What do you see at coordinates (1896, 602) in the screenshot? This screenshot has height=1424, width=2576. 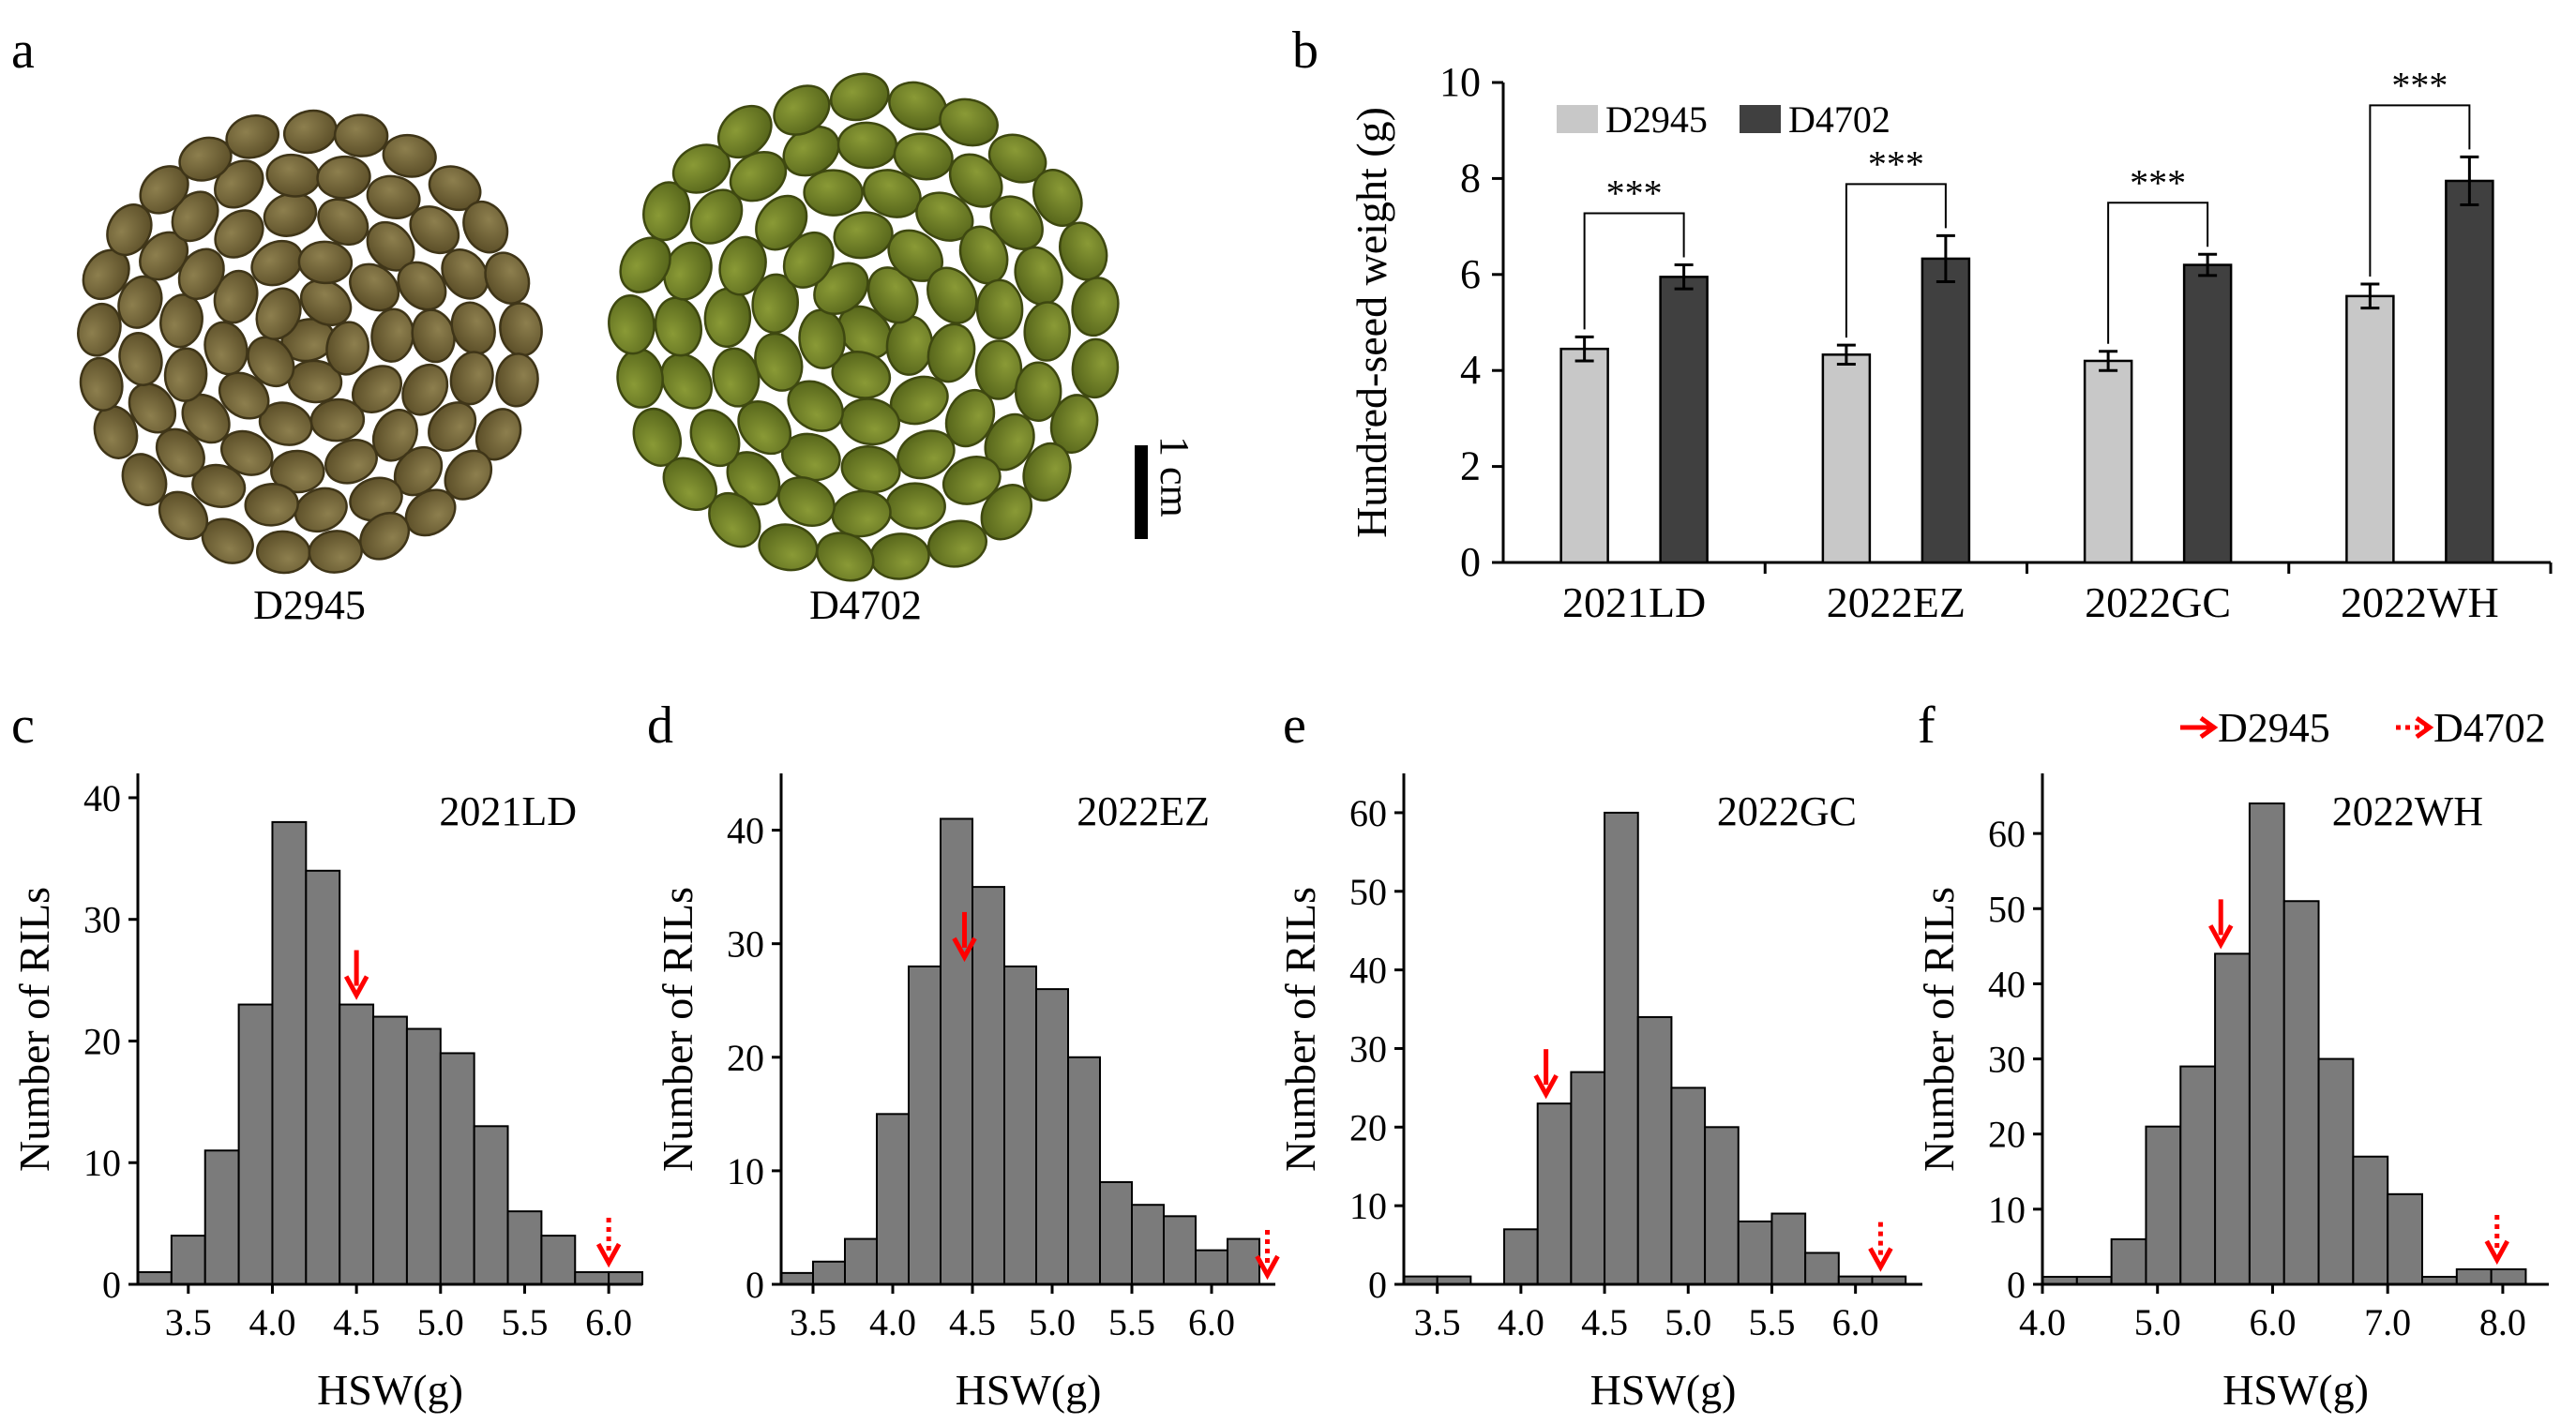 I see `category-label: 2022EZ` at bounding box center [1896, 602].